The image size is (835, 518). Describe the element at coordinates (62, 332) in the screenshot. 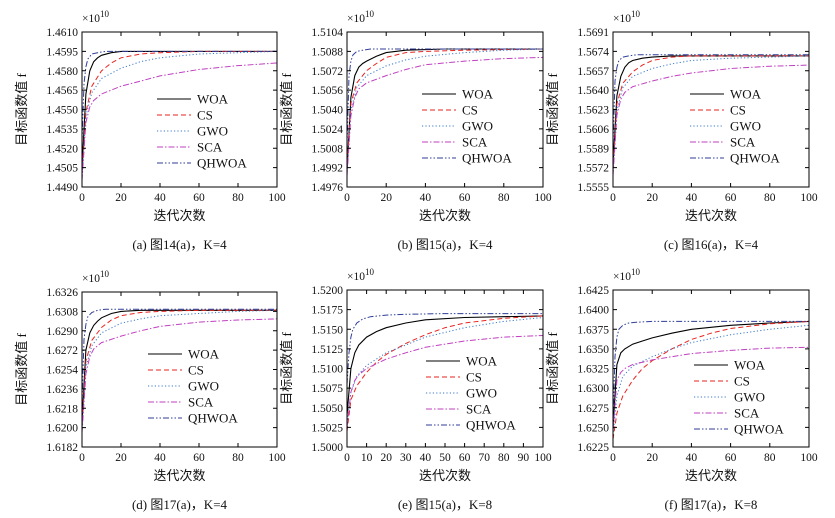

I see `y-tick-label: 1.6290` at that location.